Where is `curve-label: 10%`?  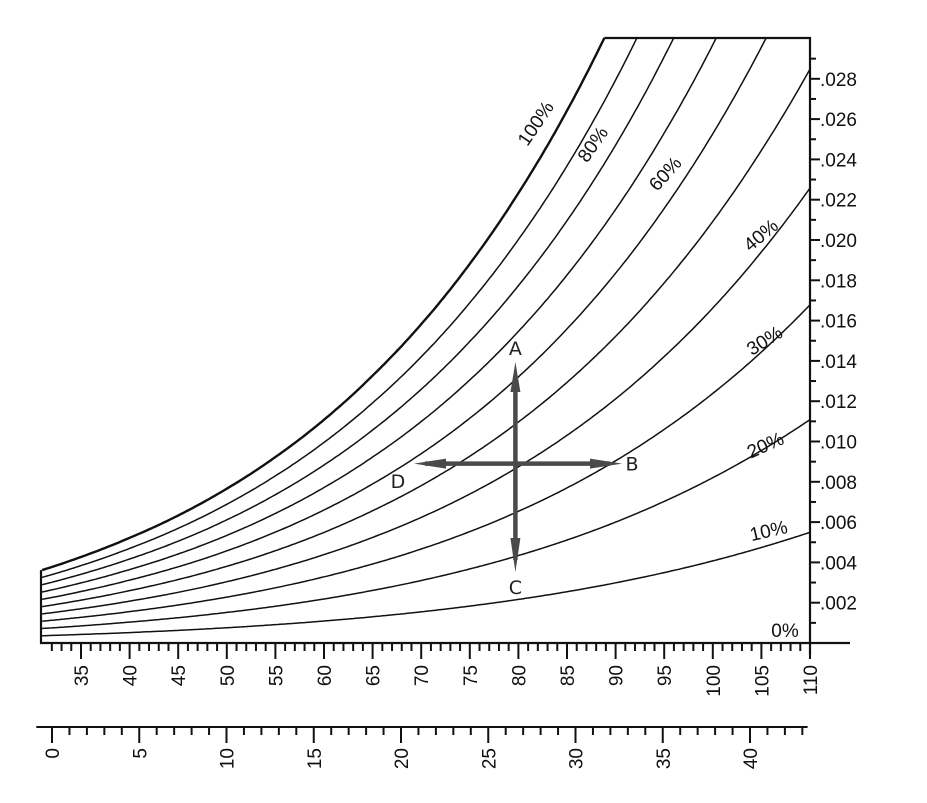 curve-label: 10% is located at coordinates (769, 531).